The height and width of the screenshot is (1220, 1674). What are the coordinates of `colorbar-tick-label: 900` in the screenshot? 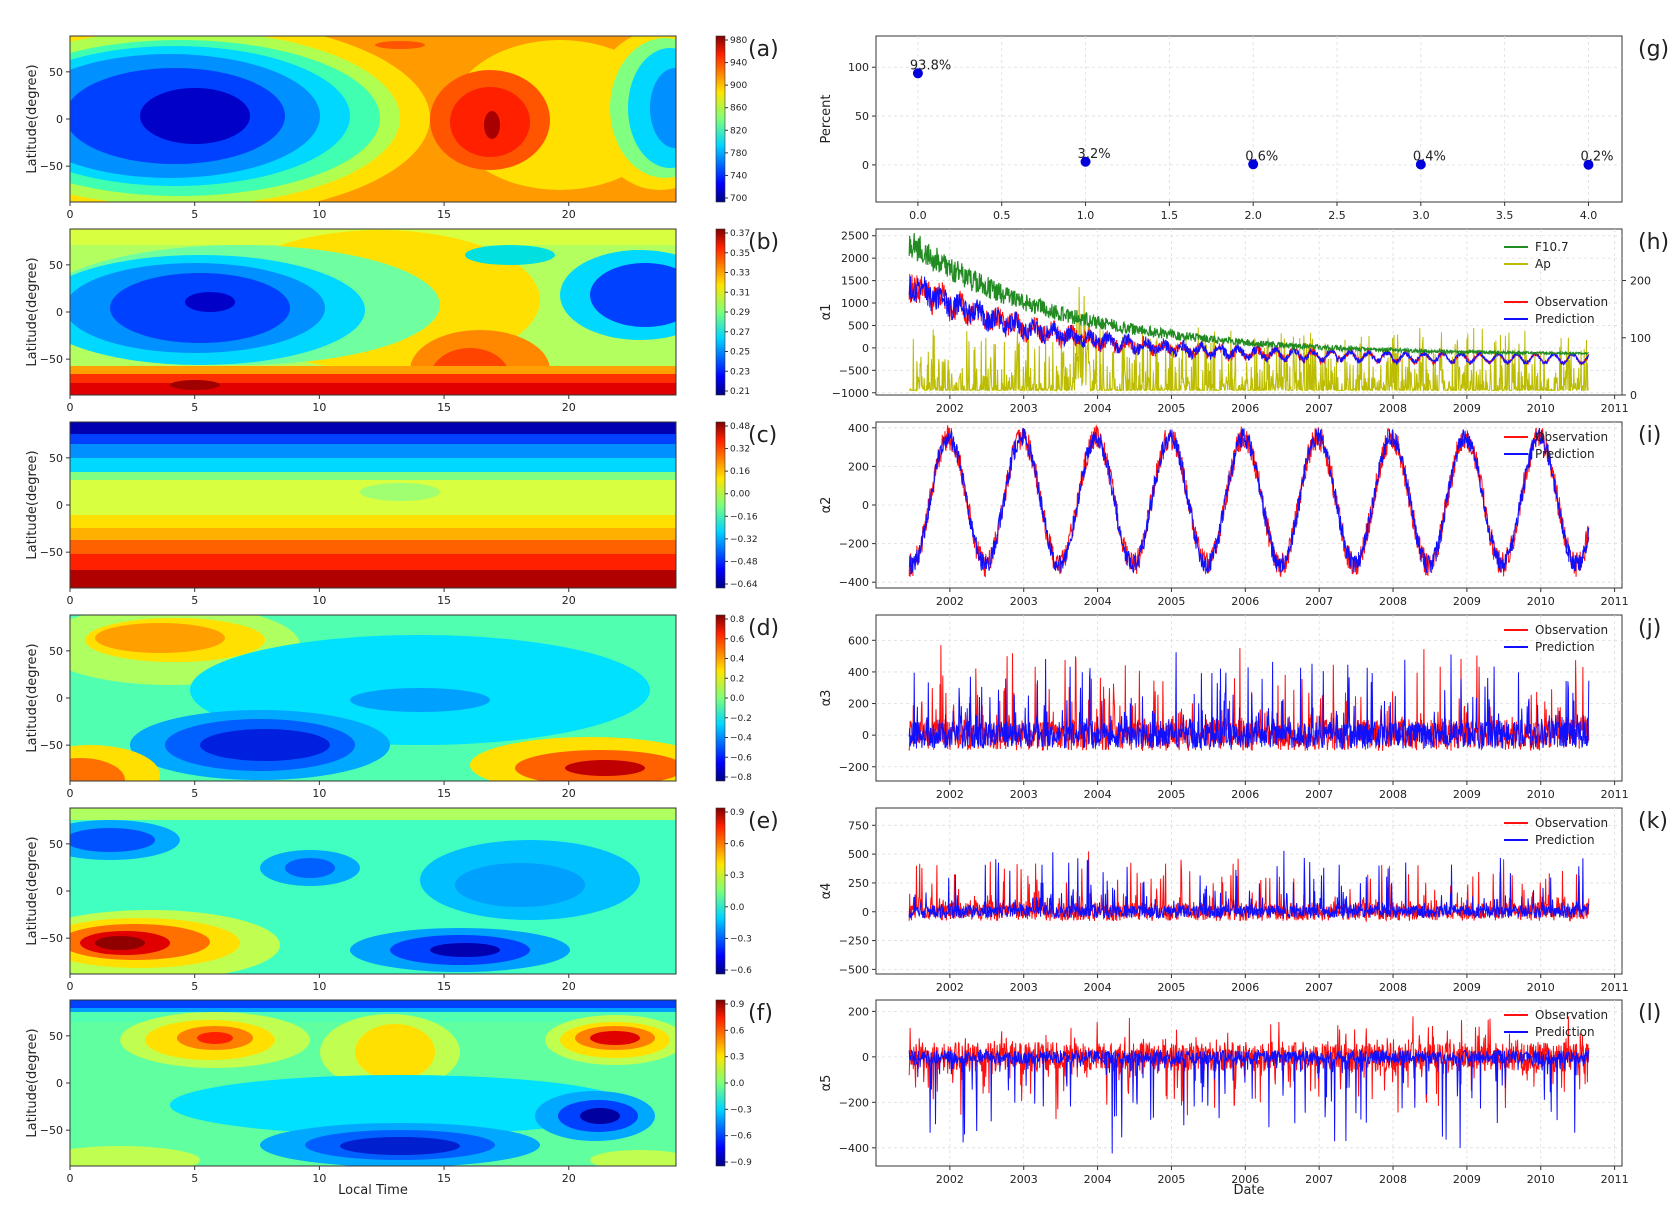 It's located at (738, 86).